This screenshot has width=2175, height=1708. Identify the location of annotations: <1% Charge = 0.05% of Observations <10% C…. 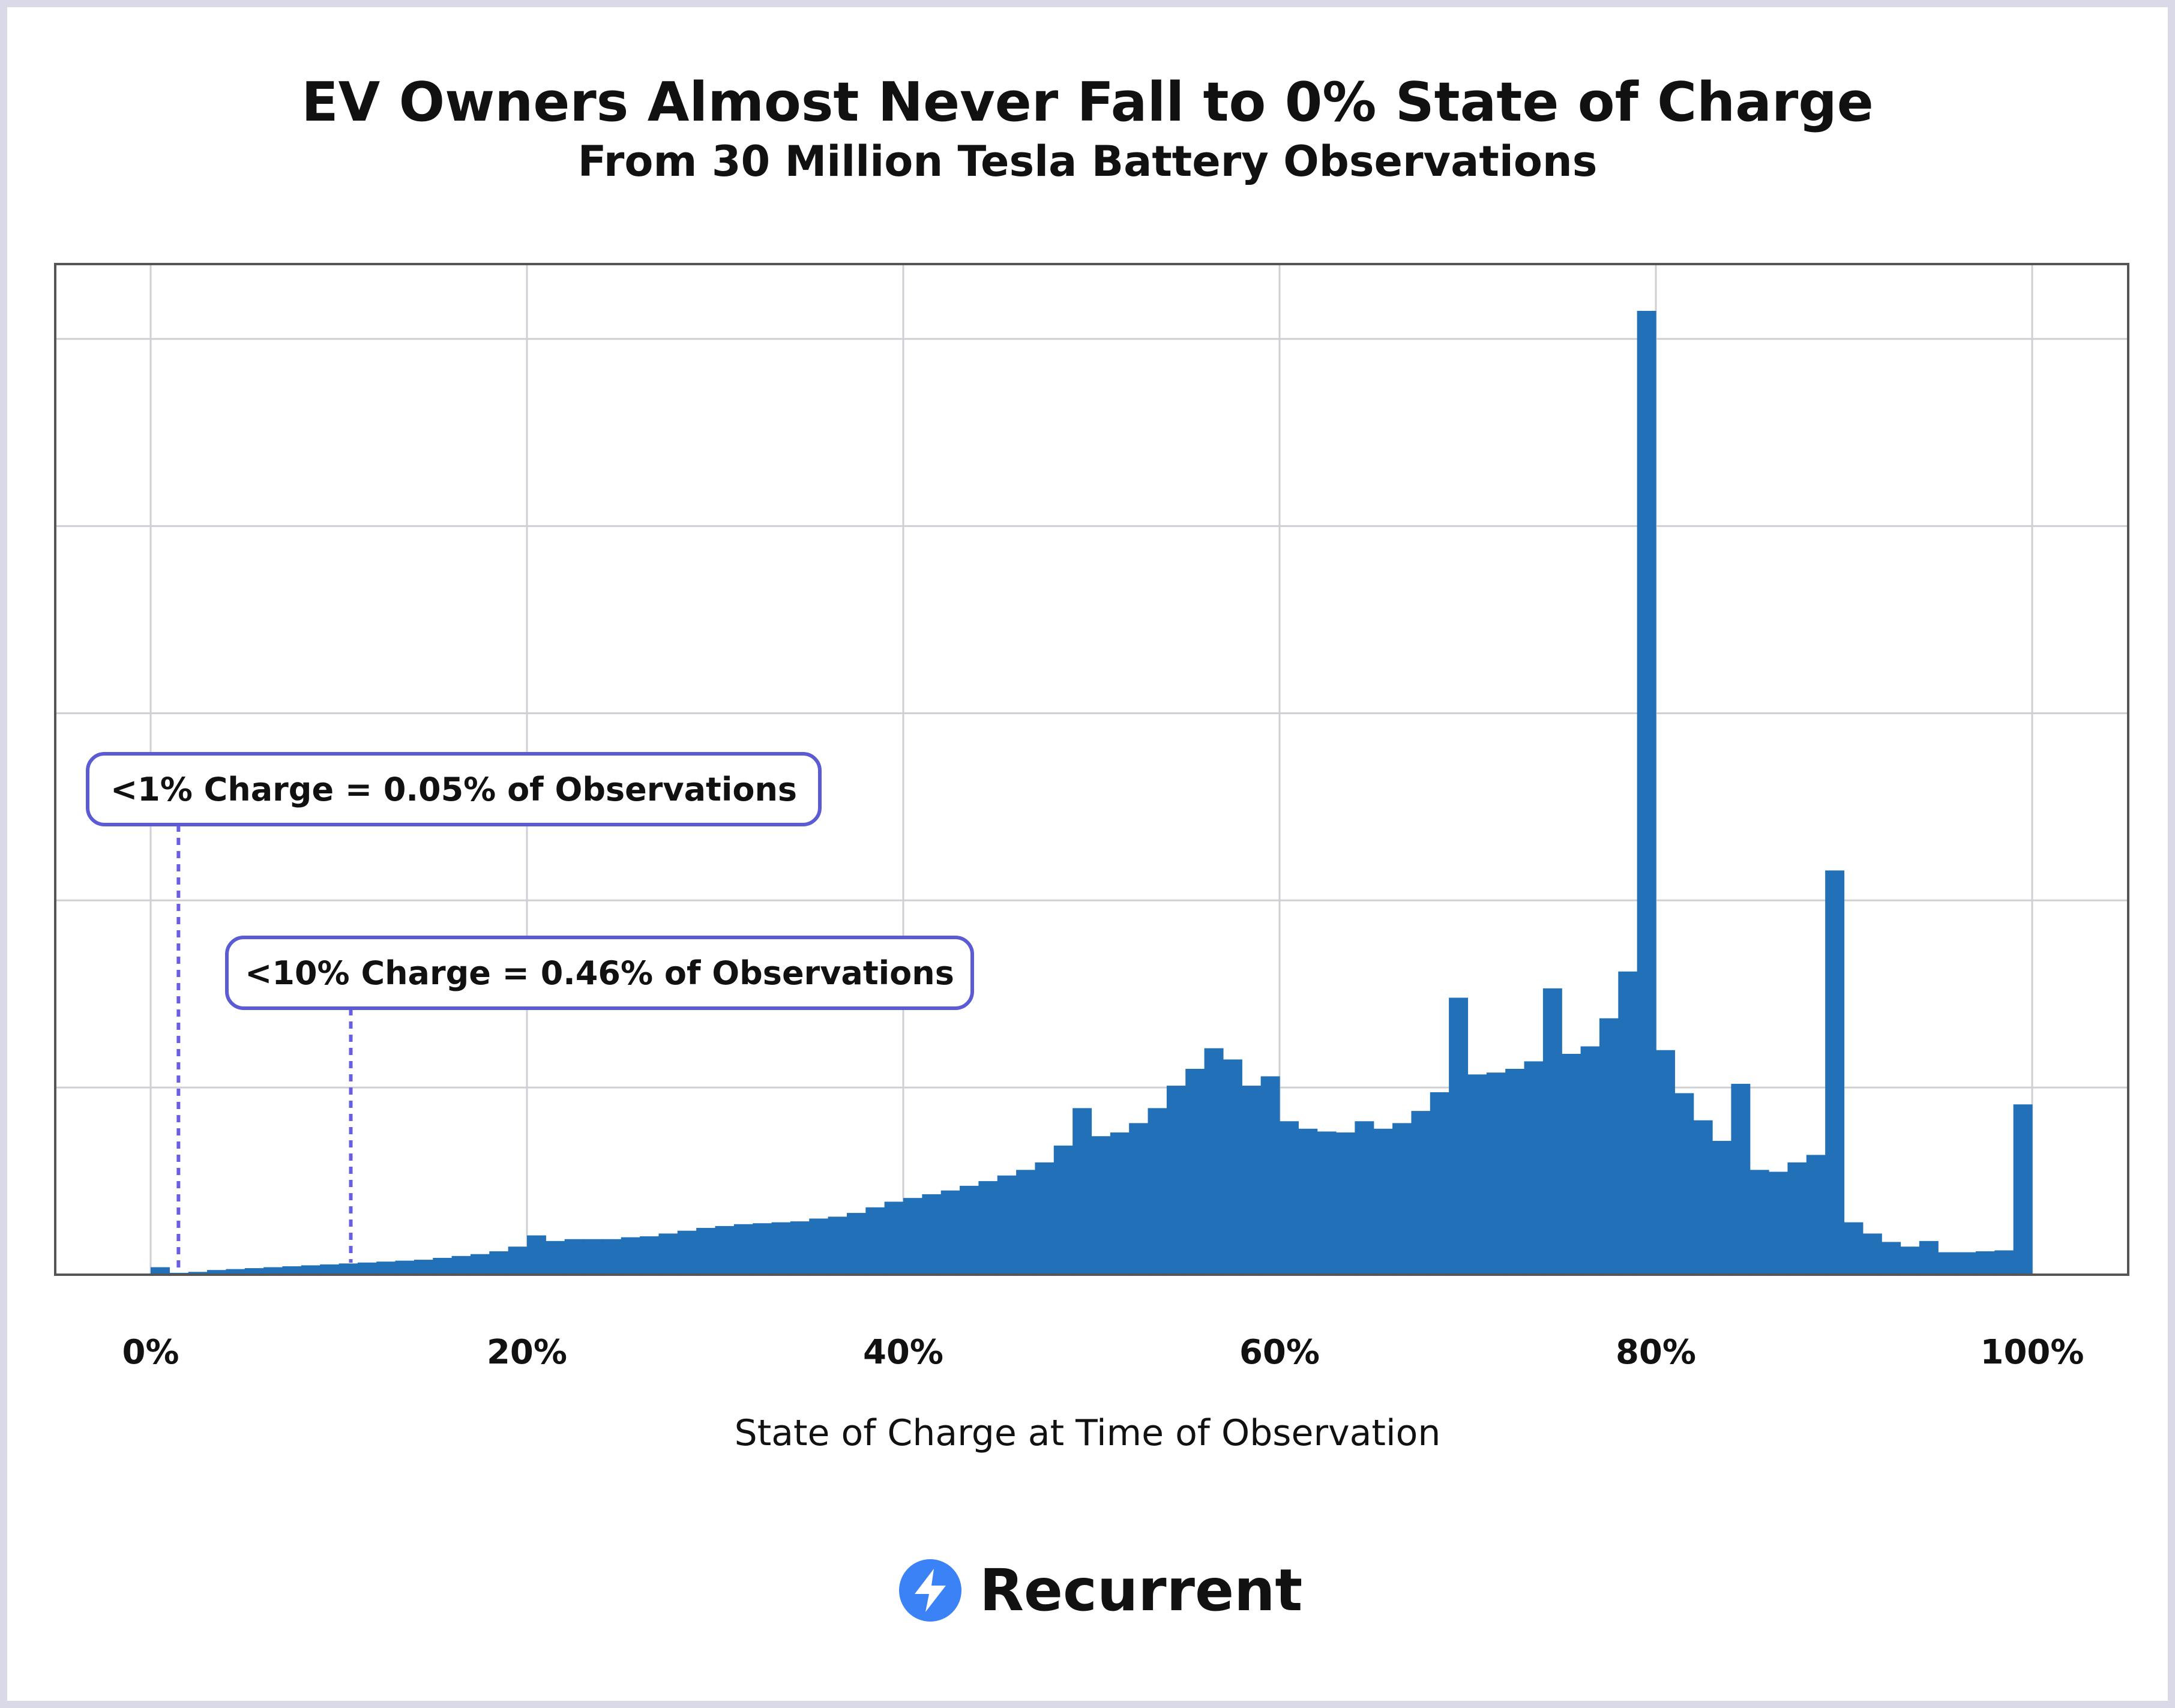
(530, 1009).